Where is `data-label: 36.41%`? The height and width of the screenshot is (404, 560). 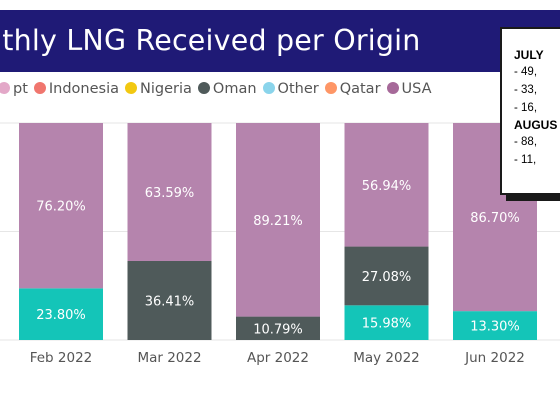 data-label: 36.41% is located at coordinates (170, 301).